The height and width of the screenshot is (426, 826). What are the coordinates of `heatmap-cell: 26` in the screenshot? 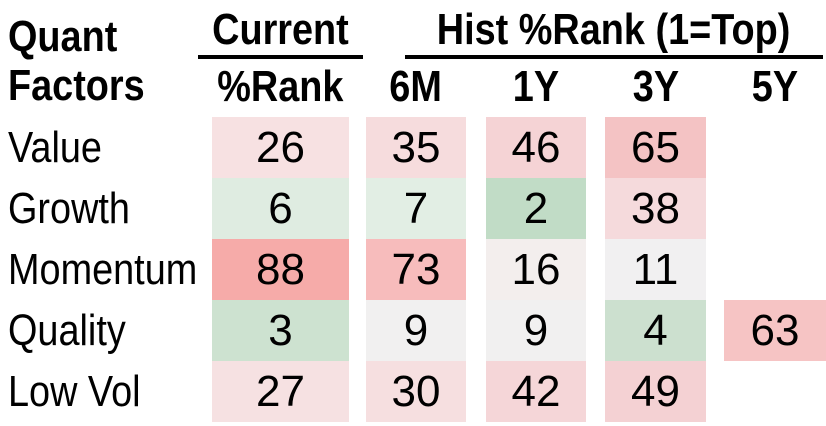 It's located at (280, 147).